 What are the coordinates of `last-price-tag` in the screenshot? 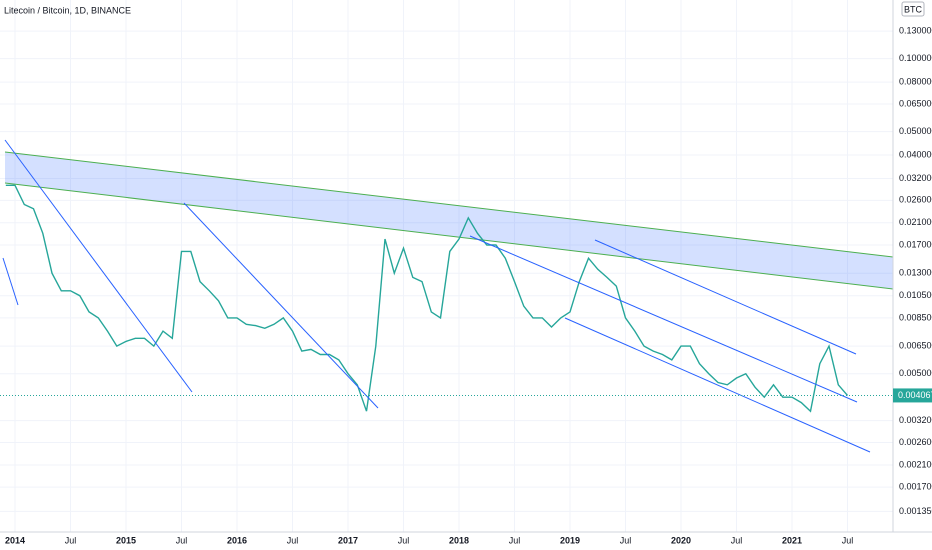 It's located at (912, 395).